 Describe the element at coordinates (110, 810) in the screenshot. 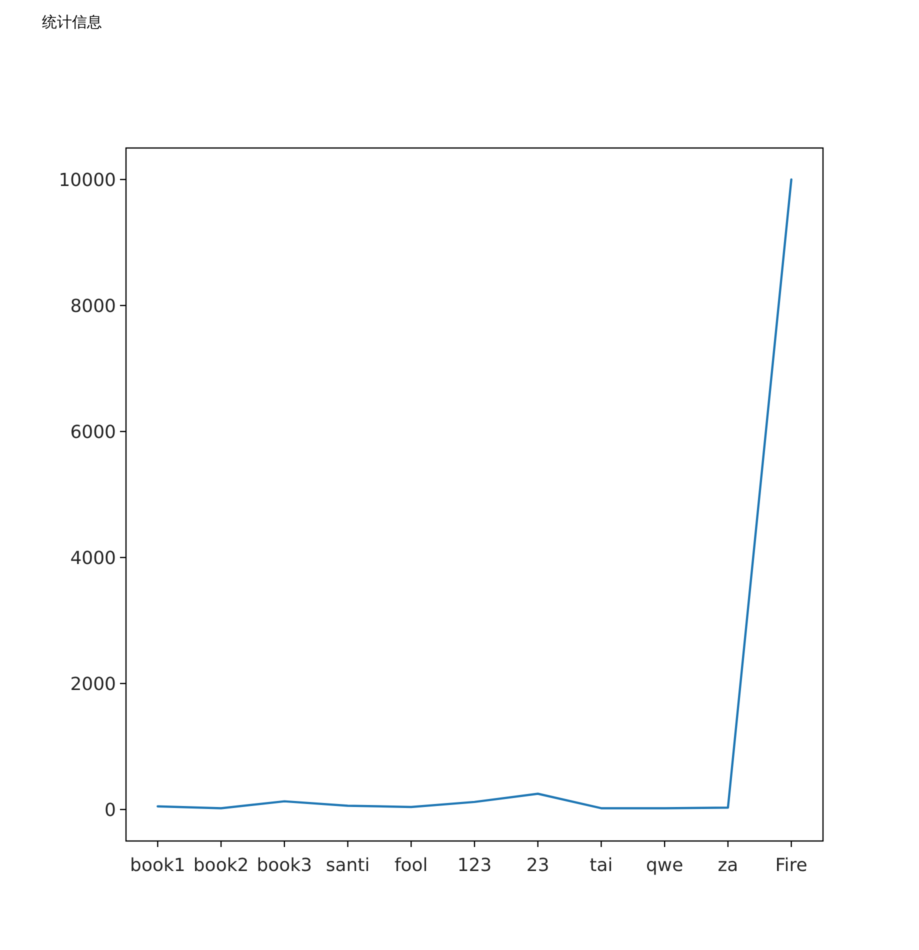

I see `y-tick-label: 0` at that location.